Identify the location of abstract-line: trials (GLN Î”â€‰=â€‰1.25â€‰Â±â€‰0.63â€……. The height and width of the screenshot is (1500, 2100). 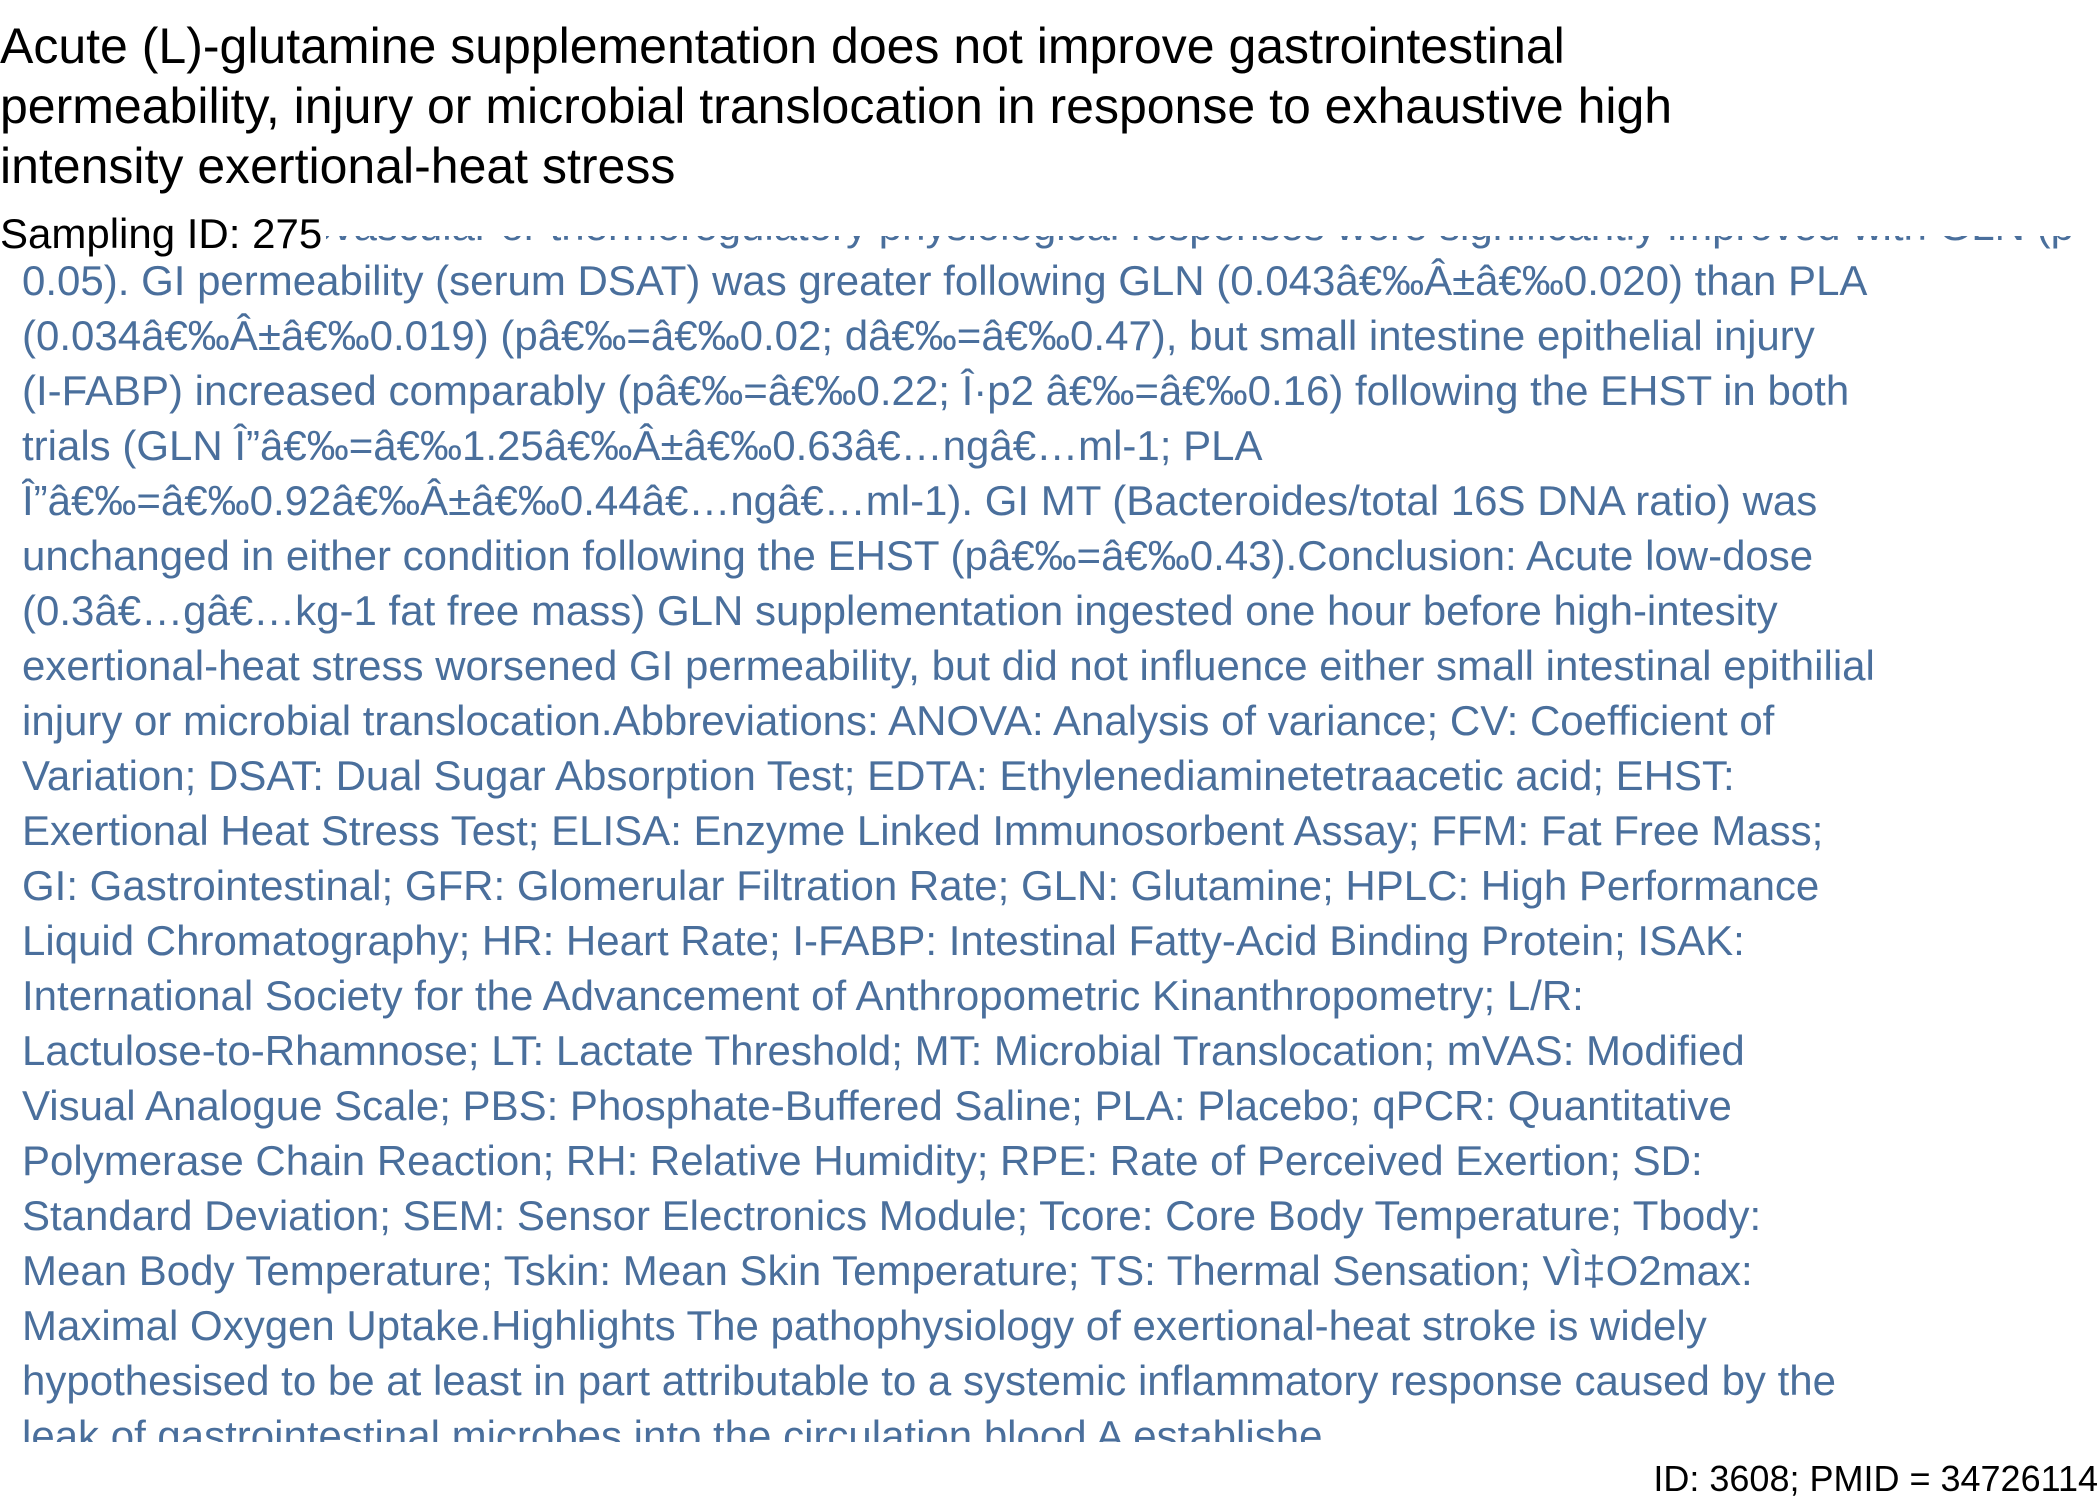
(642, 445).